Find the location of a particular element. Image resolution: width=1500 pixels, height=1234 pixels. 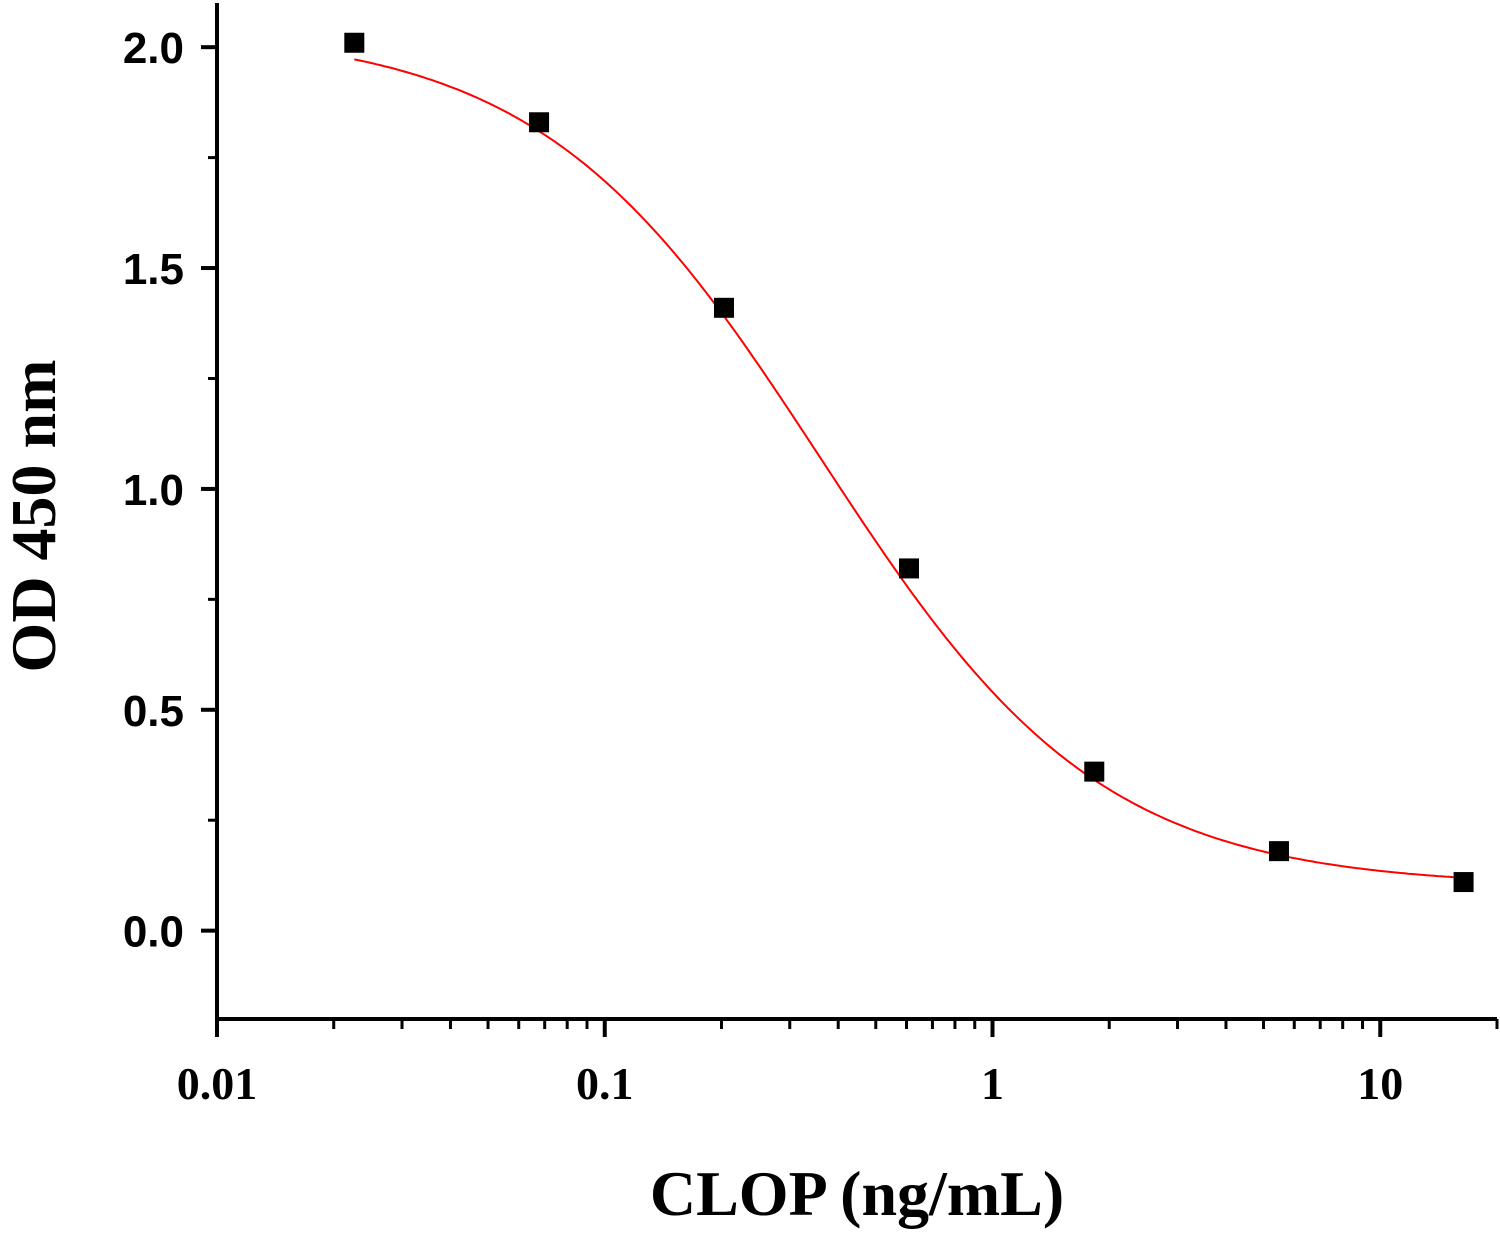

y-tick-label: 1.0 is located at coordinates (153, 490).